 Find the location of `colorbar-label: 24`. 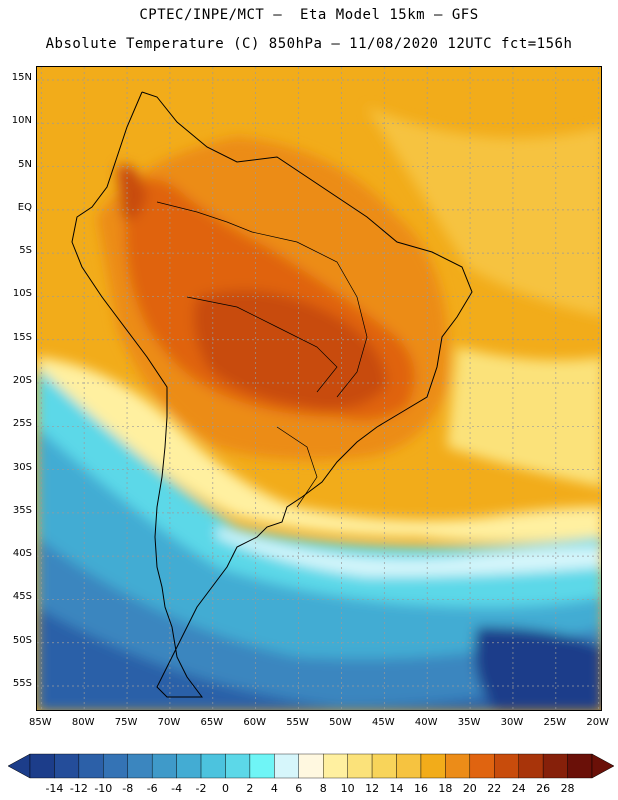

colorbar-label: 24 is located at coordinates (518, 788).